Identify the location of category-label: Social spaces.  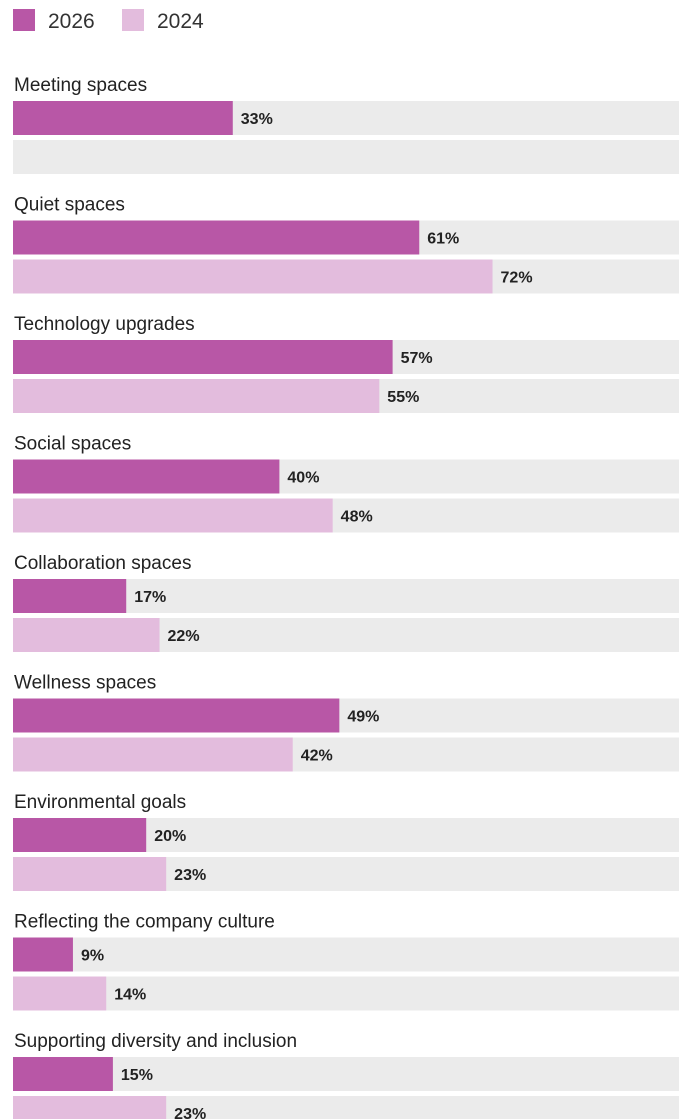
(72, 444).